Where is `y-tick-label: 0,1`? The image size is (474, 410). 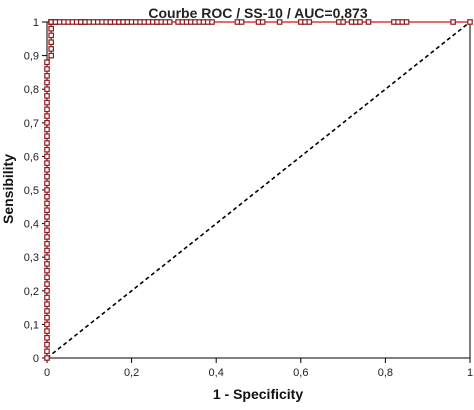
y-tick-label: 0,1 is located at coordinates (31, 325).